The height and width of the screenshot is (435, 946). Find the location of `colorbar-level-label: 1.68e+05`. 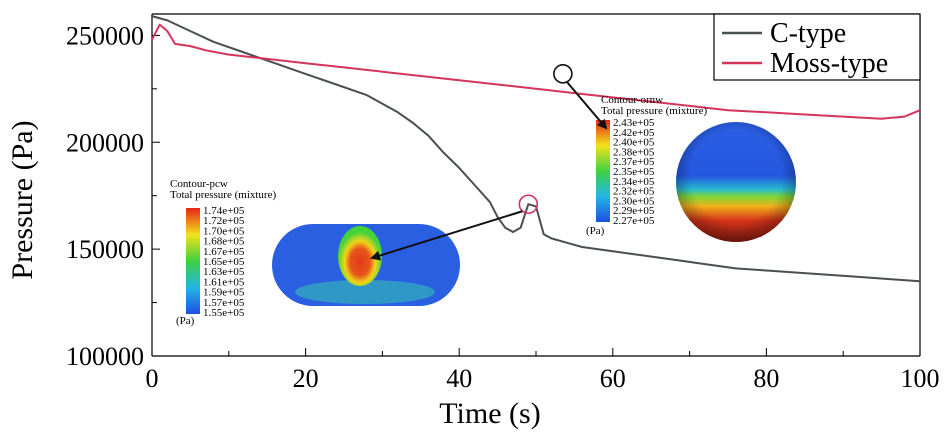

colorbar-level-label: 1.68e+05 is located at coordinates (224, 242).